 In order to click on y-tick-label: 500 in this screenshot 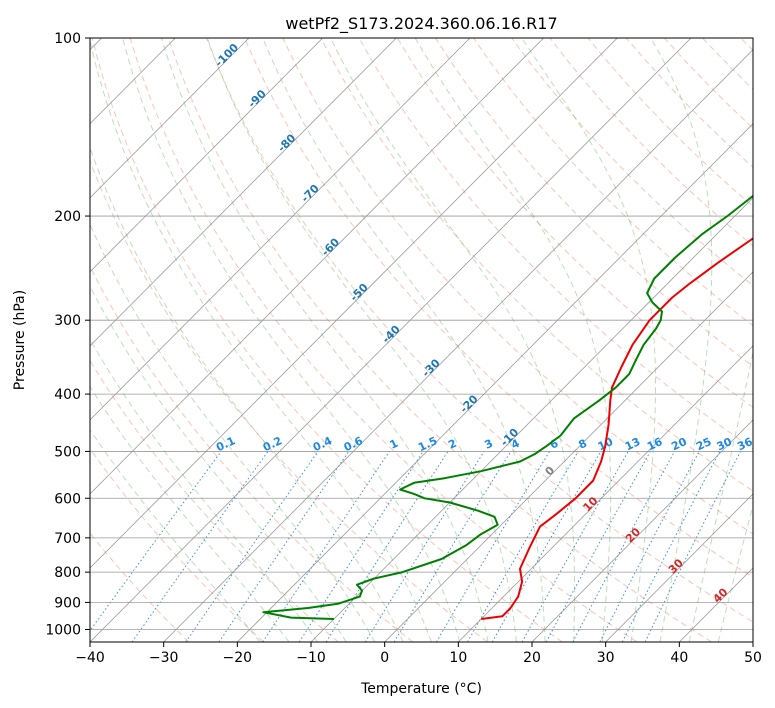, I will do `click(67, 452)`.